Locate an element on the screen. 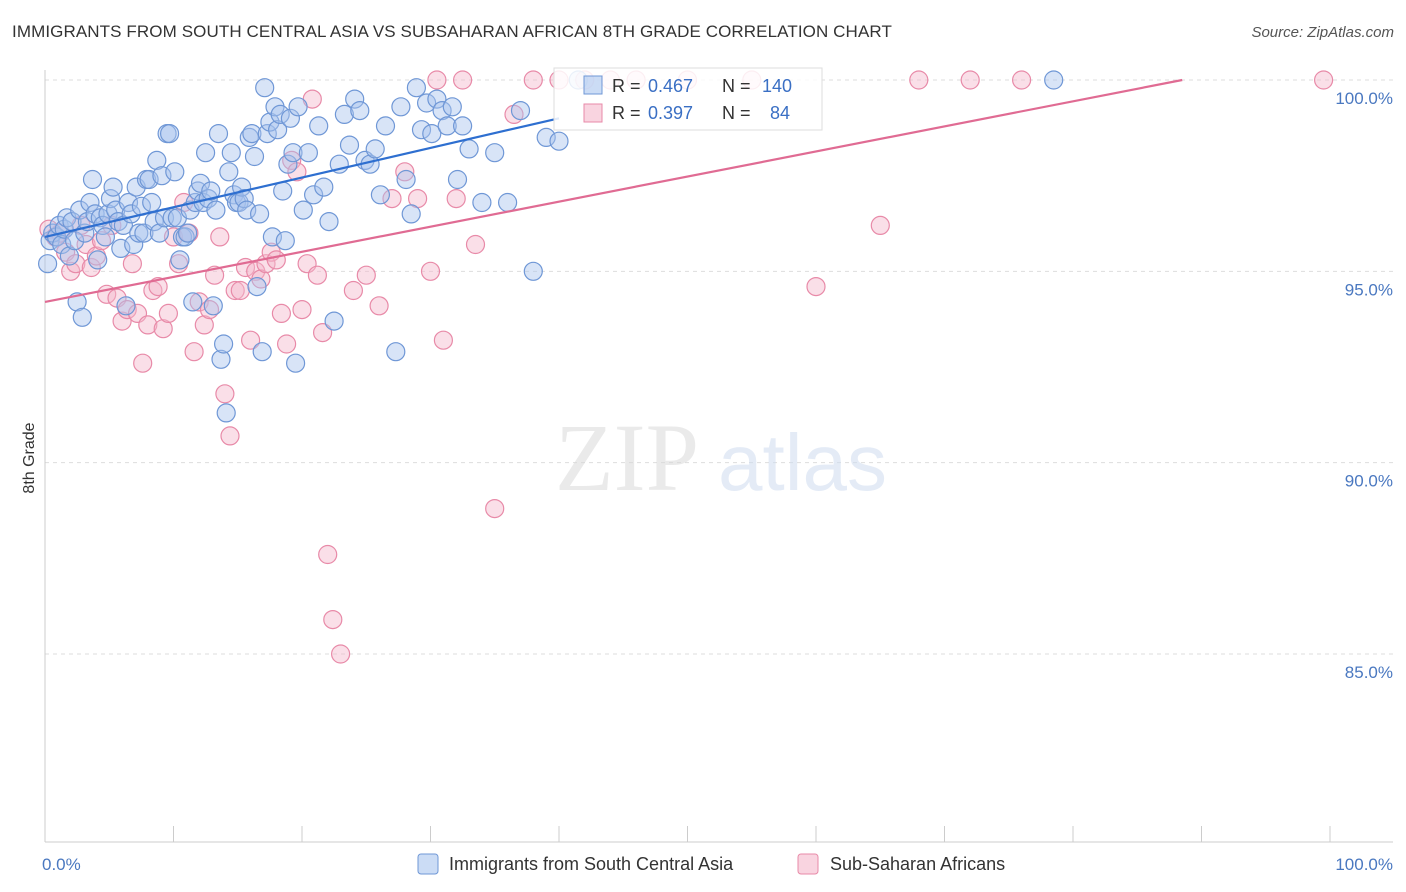  y-tick-labels: 100.0% 95.0% 90.0% 85.0% is located at coordinates (1364, 385).